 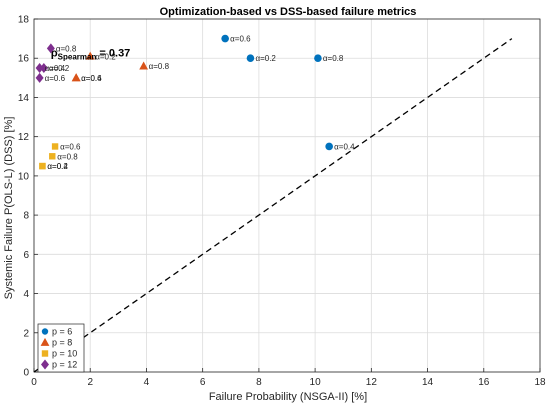 What do you see at coordinates (24, 20) in the screenshot?
I see `y-tick-label: 18` at bounding box center [24, 20].